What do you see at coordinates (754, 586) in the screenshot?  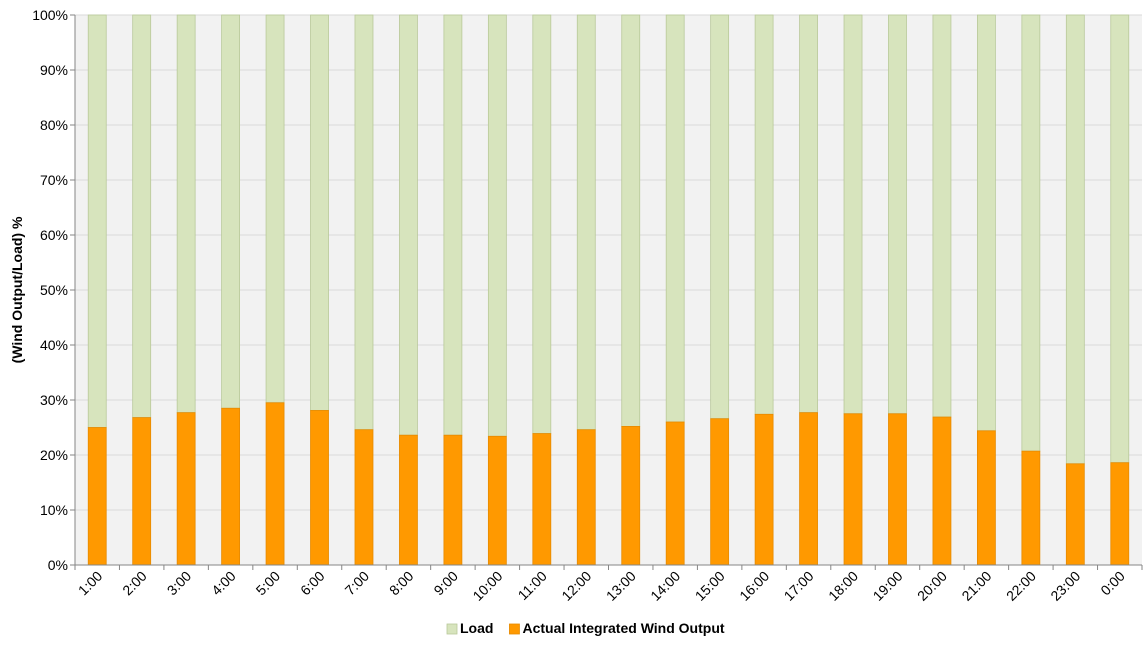 I see `x-tick-label: 16:00` at bounding box center [754, 586].